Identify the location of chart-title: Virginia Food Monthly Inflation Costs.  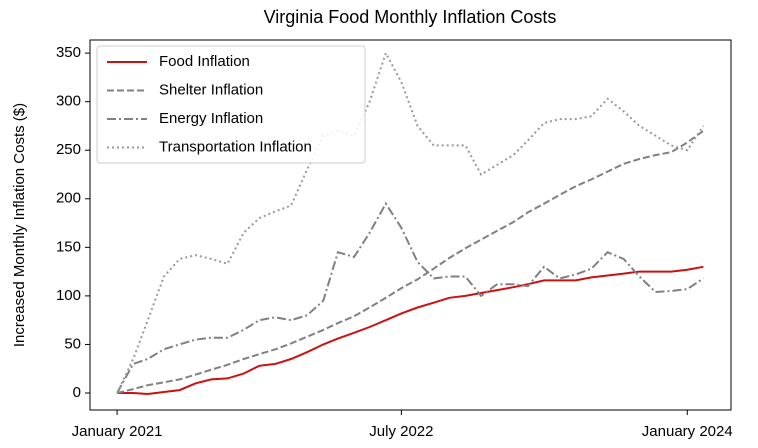
(410, 17).